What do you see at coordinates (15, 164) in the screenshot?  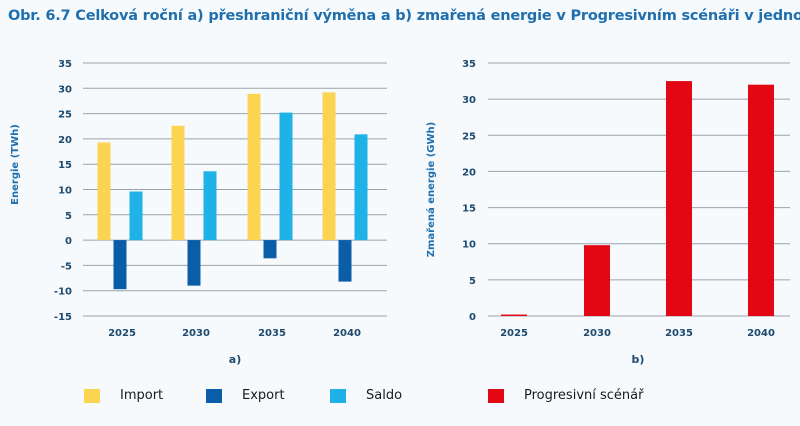 I see `y-axis-label: Energie (TWh)` at bounding box center [15, 164].